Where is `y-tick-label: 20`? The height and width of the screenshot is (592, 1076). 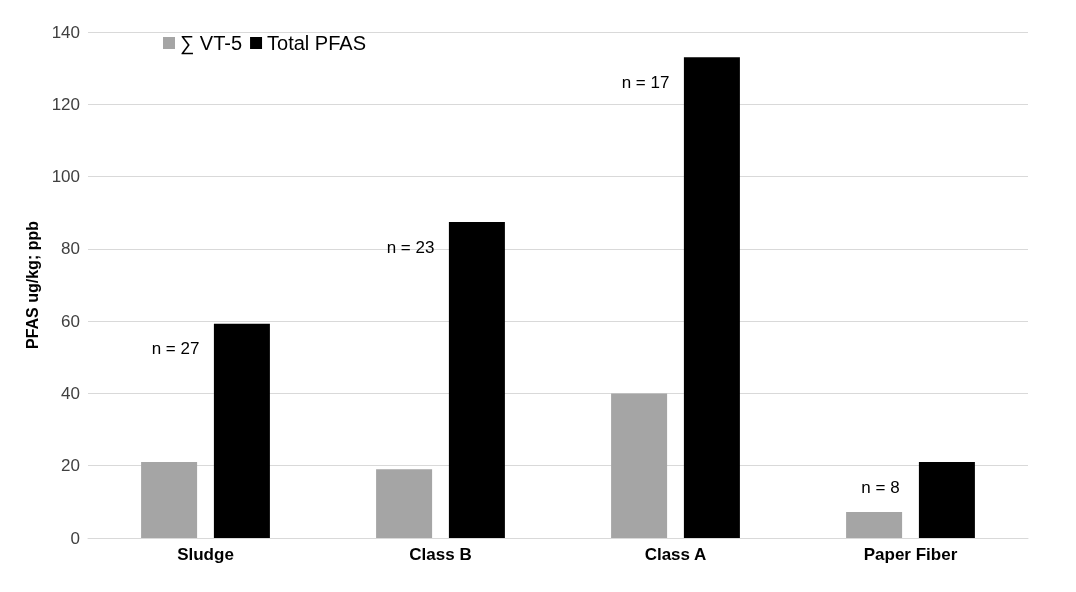 y-tick-label: 20 is located at coordinates (70, 466).